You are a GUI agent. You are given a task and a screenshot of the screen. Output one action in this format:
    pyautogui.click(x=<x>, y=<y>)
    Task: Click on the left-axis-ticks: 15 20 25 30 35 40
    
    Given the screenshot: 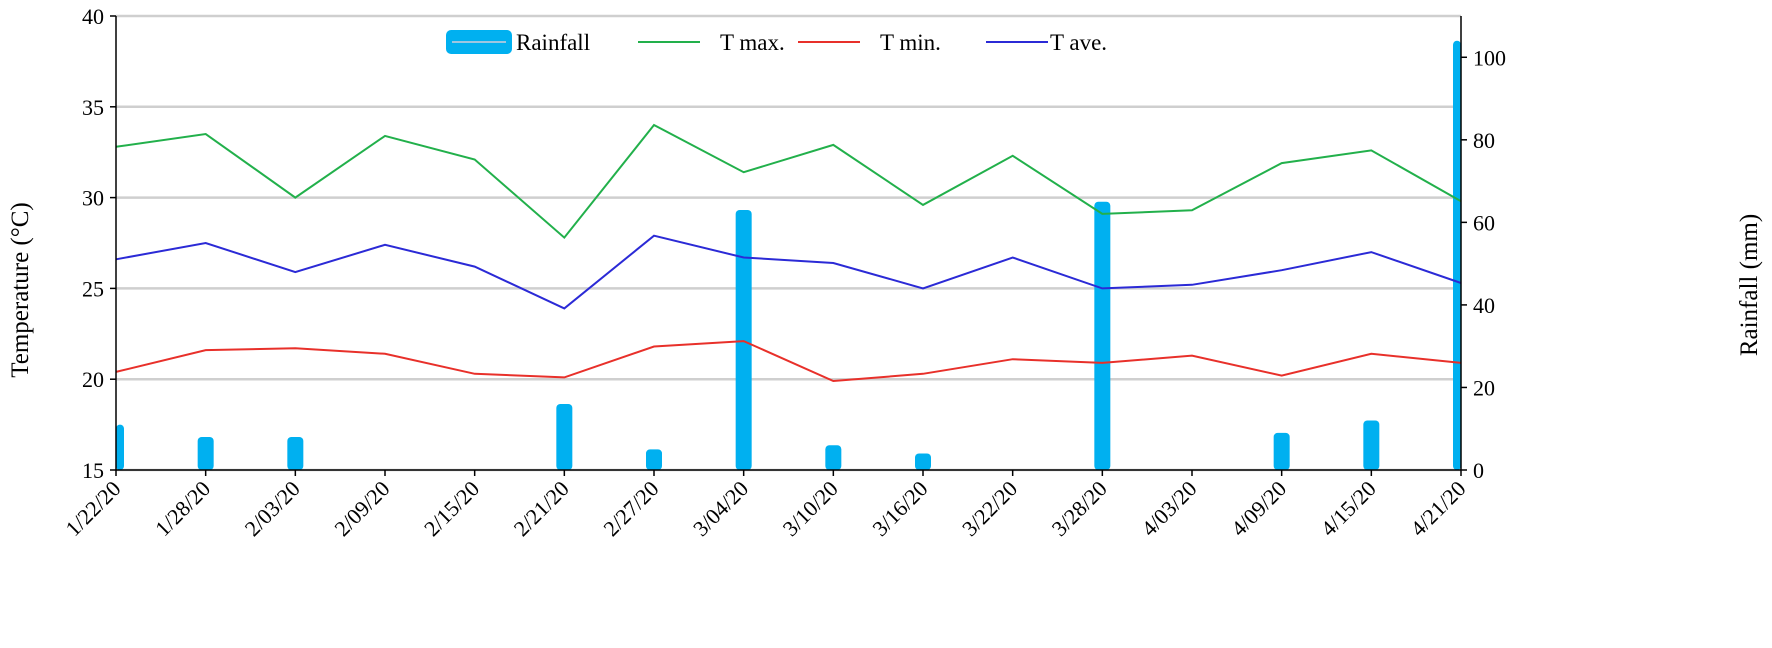 What is the action you would take?
    pyautogui.click(x=99, y=243)
    